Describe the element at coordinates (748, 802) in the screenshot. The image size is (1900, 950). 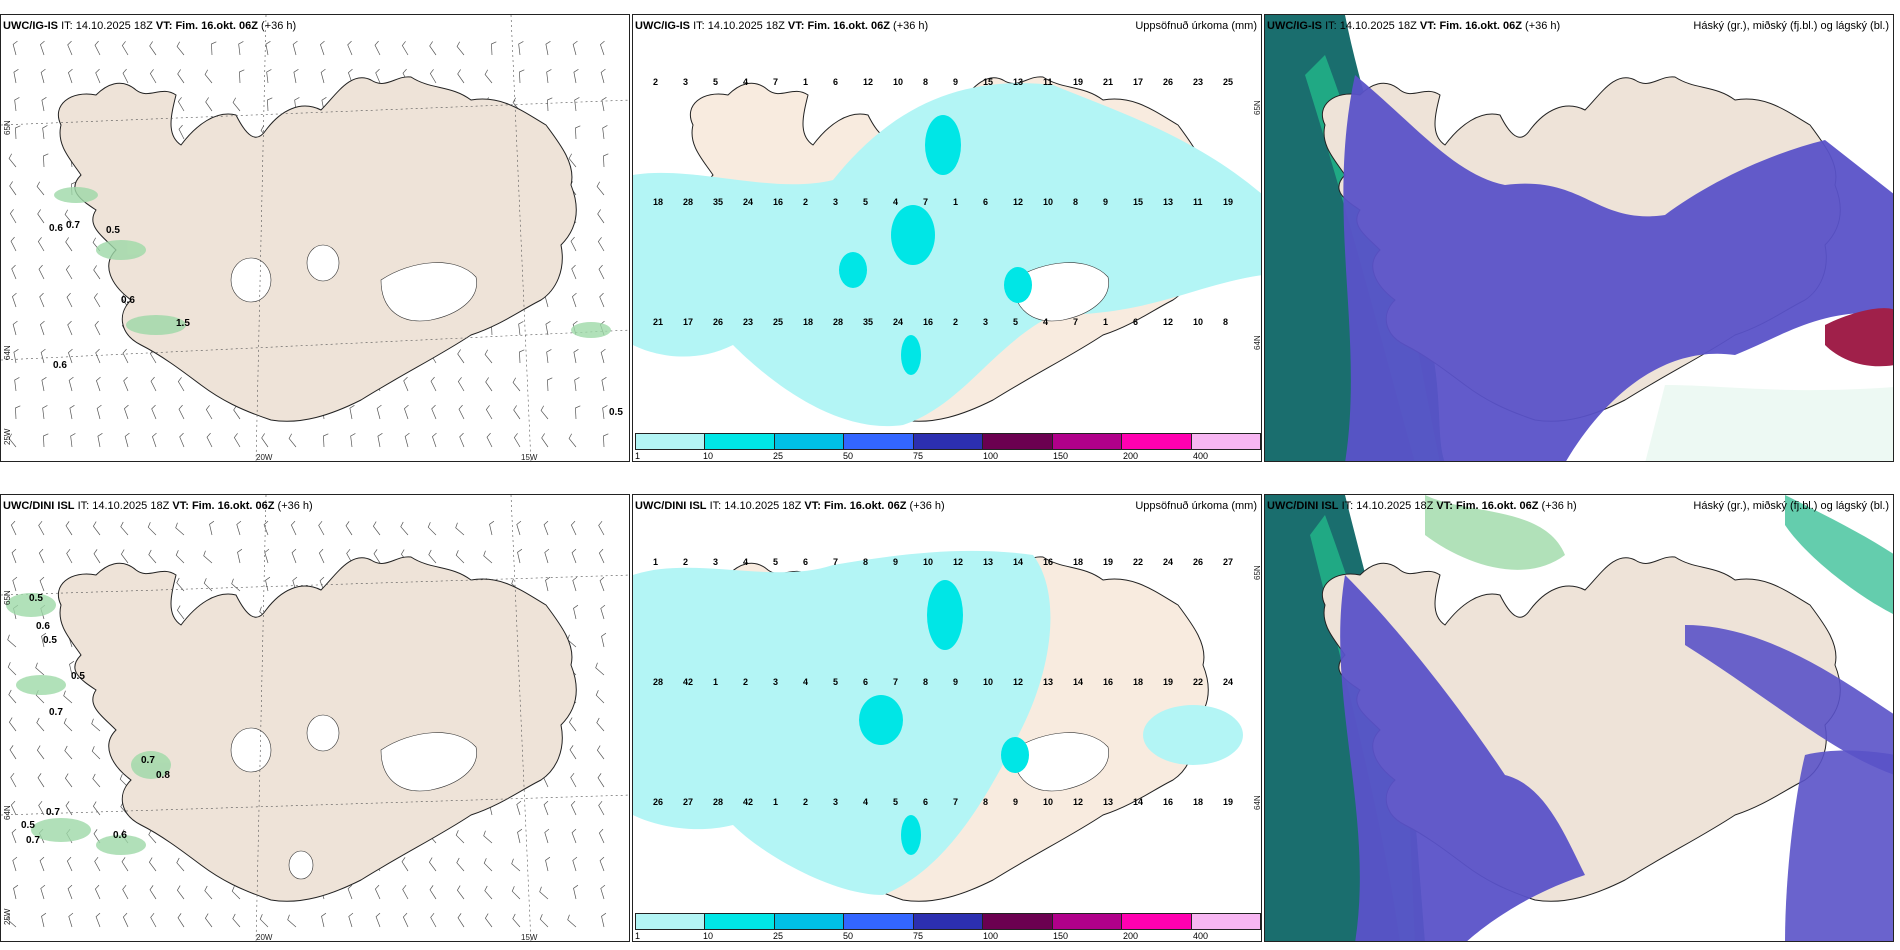
I see `precip-value: 42` at that location.